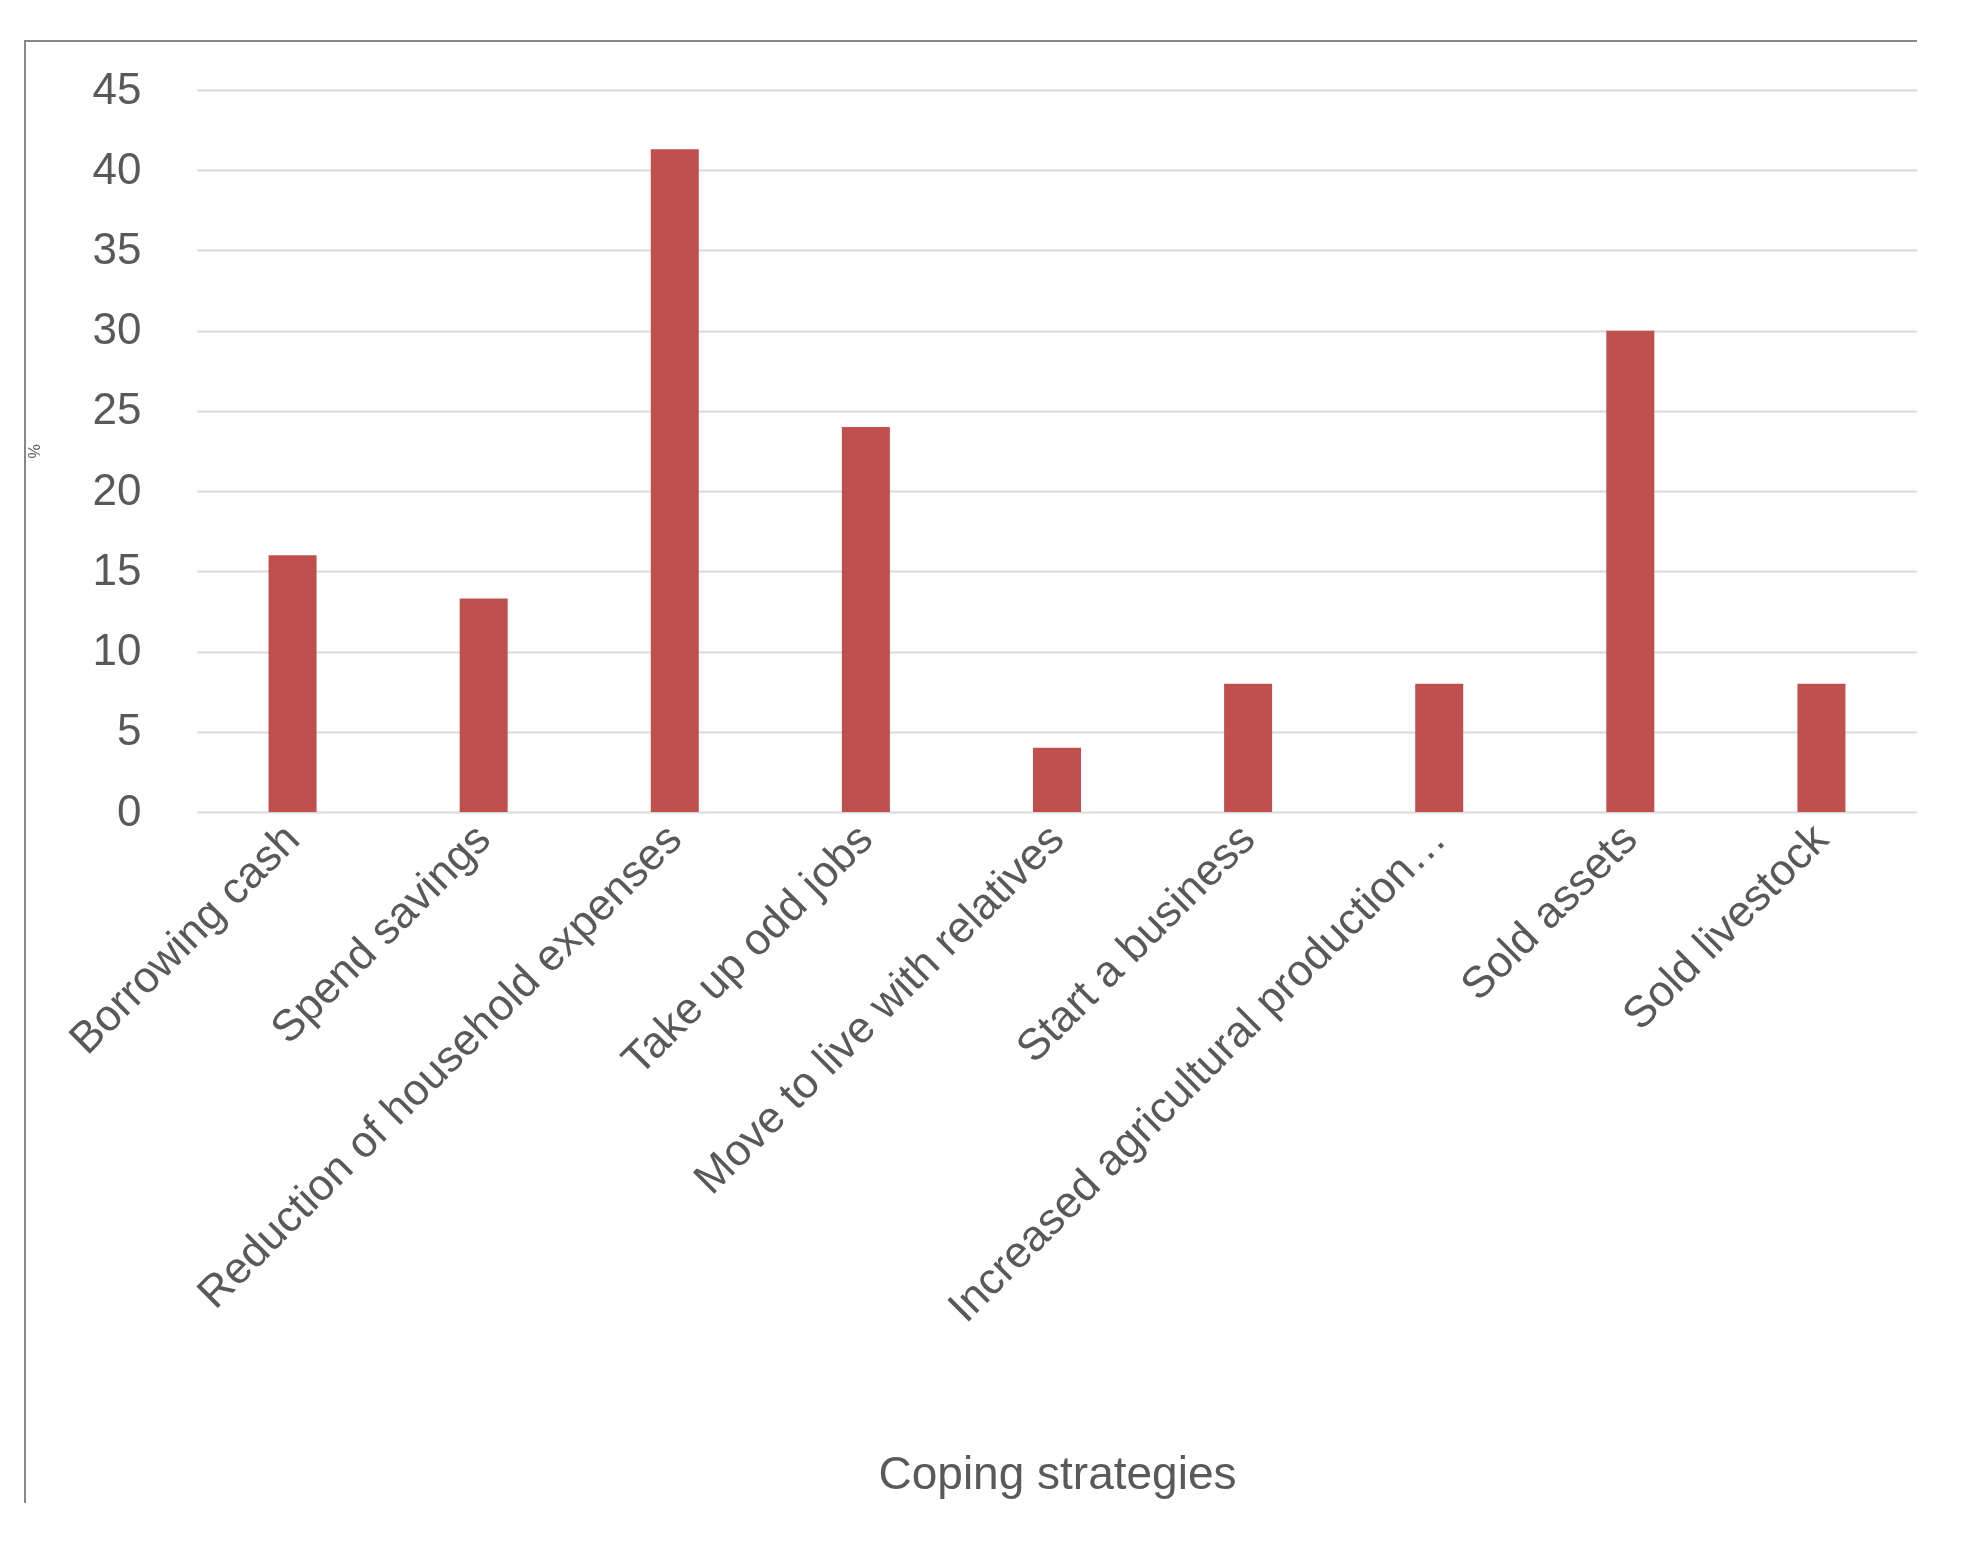  What do you see at coordinates (1057, 1472) in the screenshot?
I see `x-axis-title: Coping strategies` at bounding box center [1057, 1472].